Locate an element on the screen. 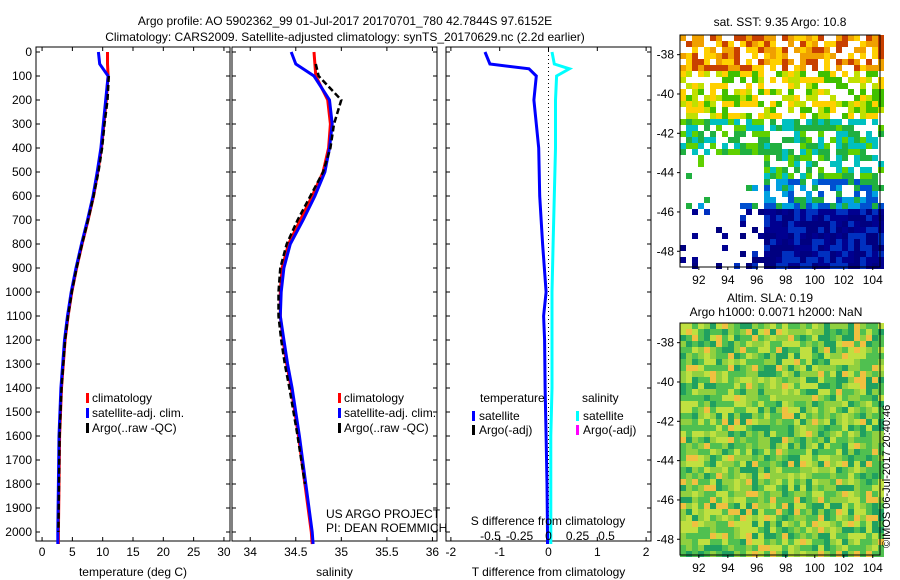  y-tick-label: 100 is located at coordinates (22, 76).